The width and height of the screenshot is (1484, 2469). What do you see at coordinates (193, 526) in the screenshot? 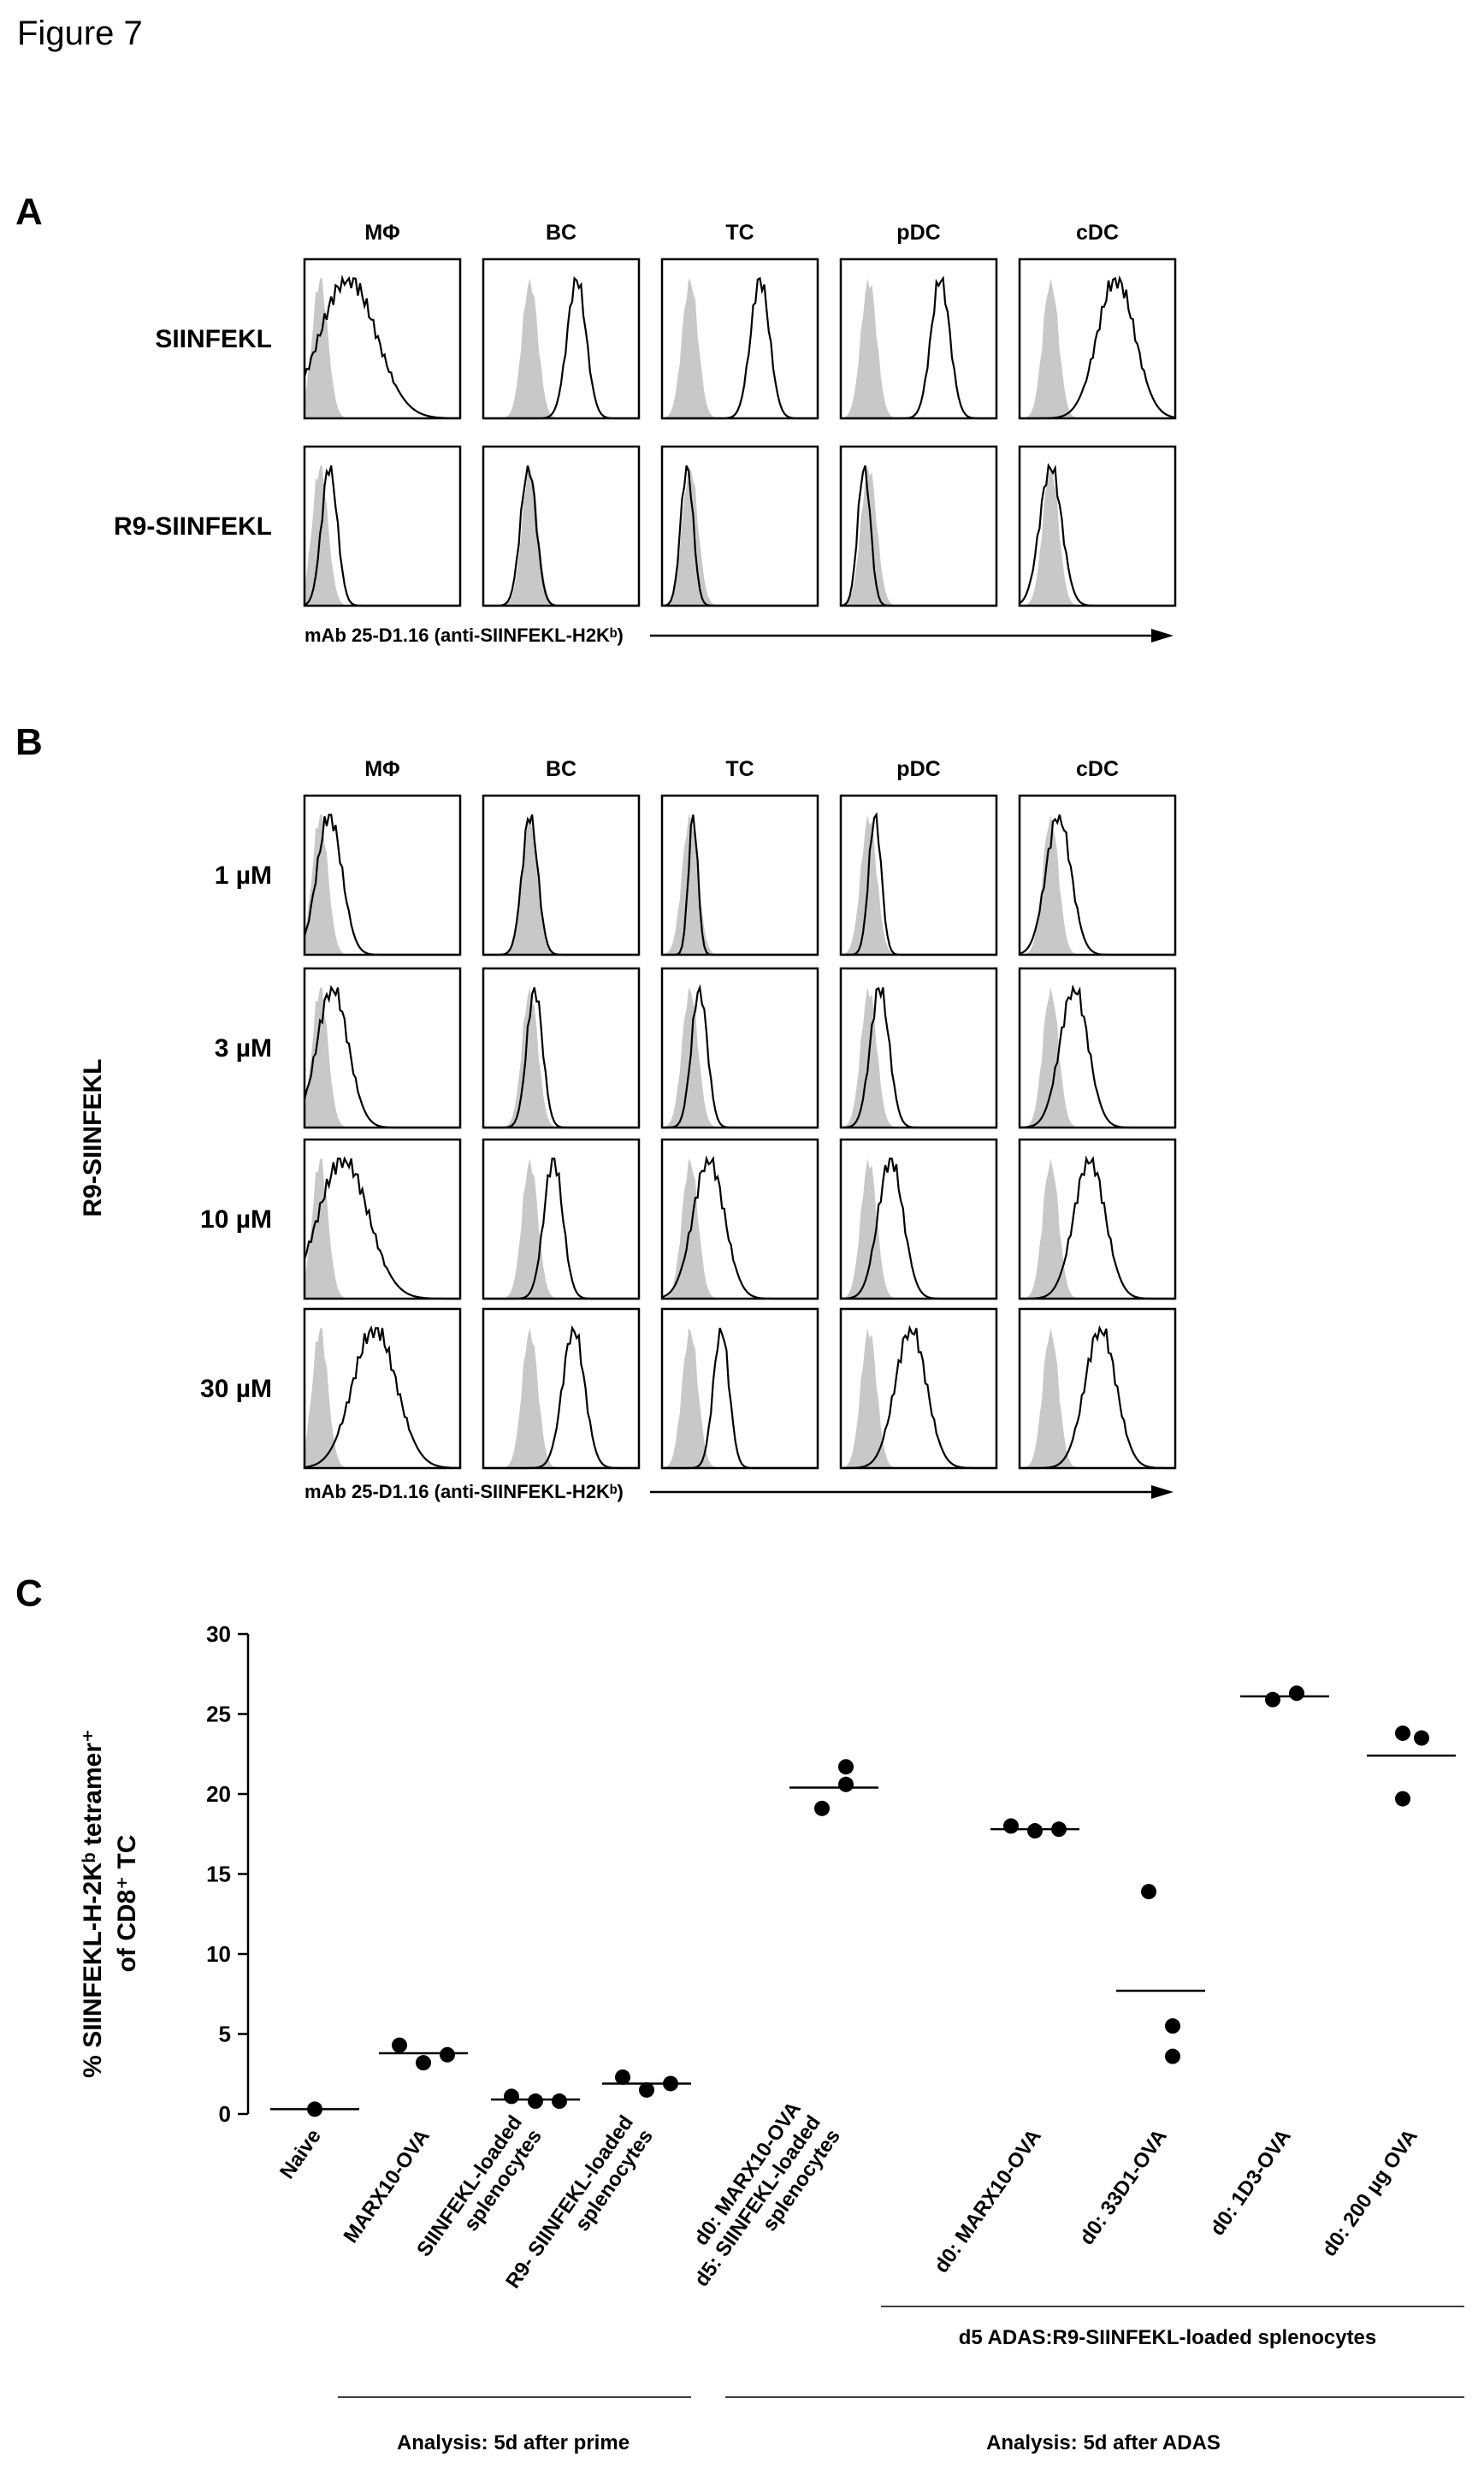
I see `row-label-r9-siinfekl: R9-SIINFEKL` at bounding box center [193, 526].